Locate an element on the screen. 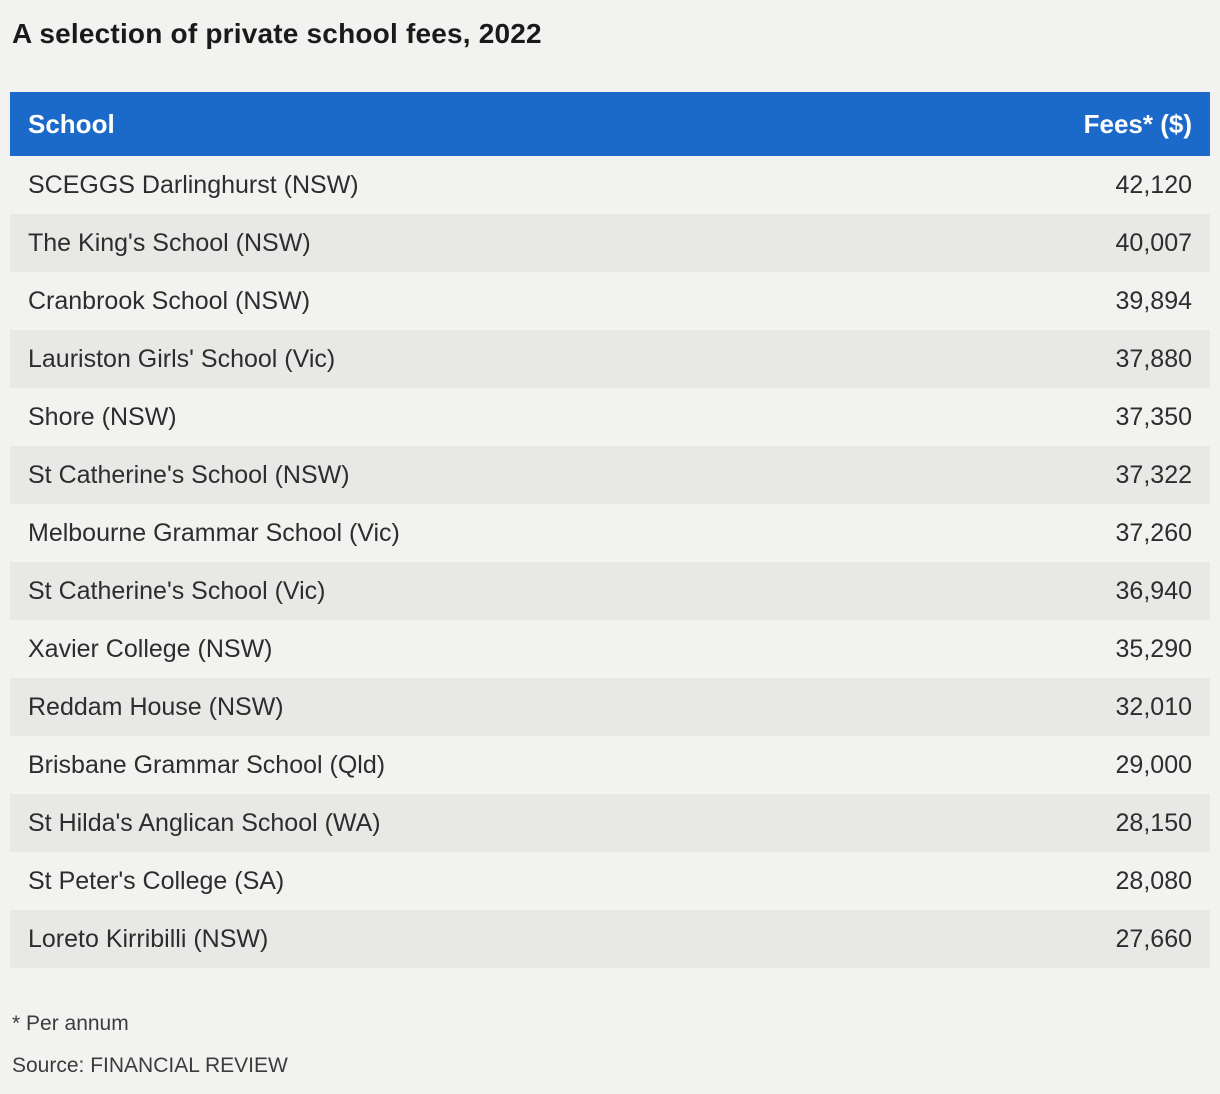 This screenshot has width=1220, height=1094. school-cell: Cranbrook School (NSW) is located at coordinates (169, 300).